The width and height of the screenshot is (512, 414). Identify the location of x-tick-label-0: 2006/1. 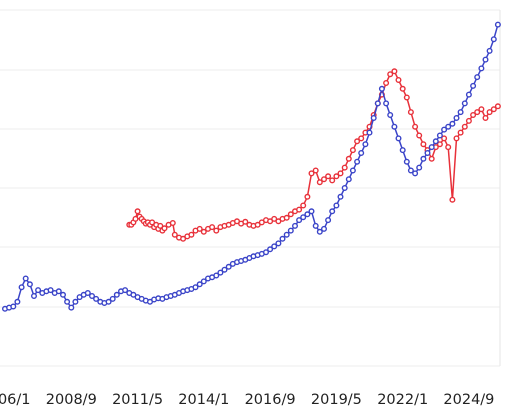
(15, 400).